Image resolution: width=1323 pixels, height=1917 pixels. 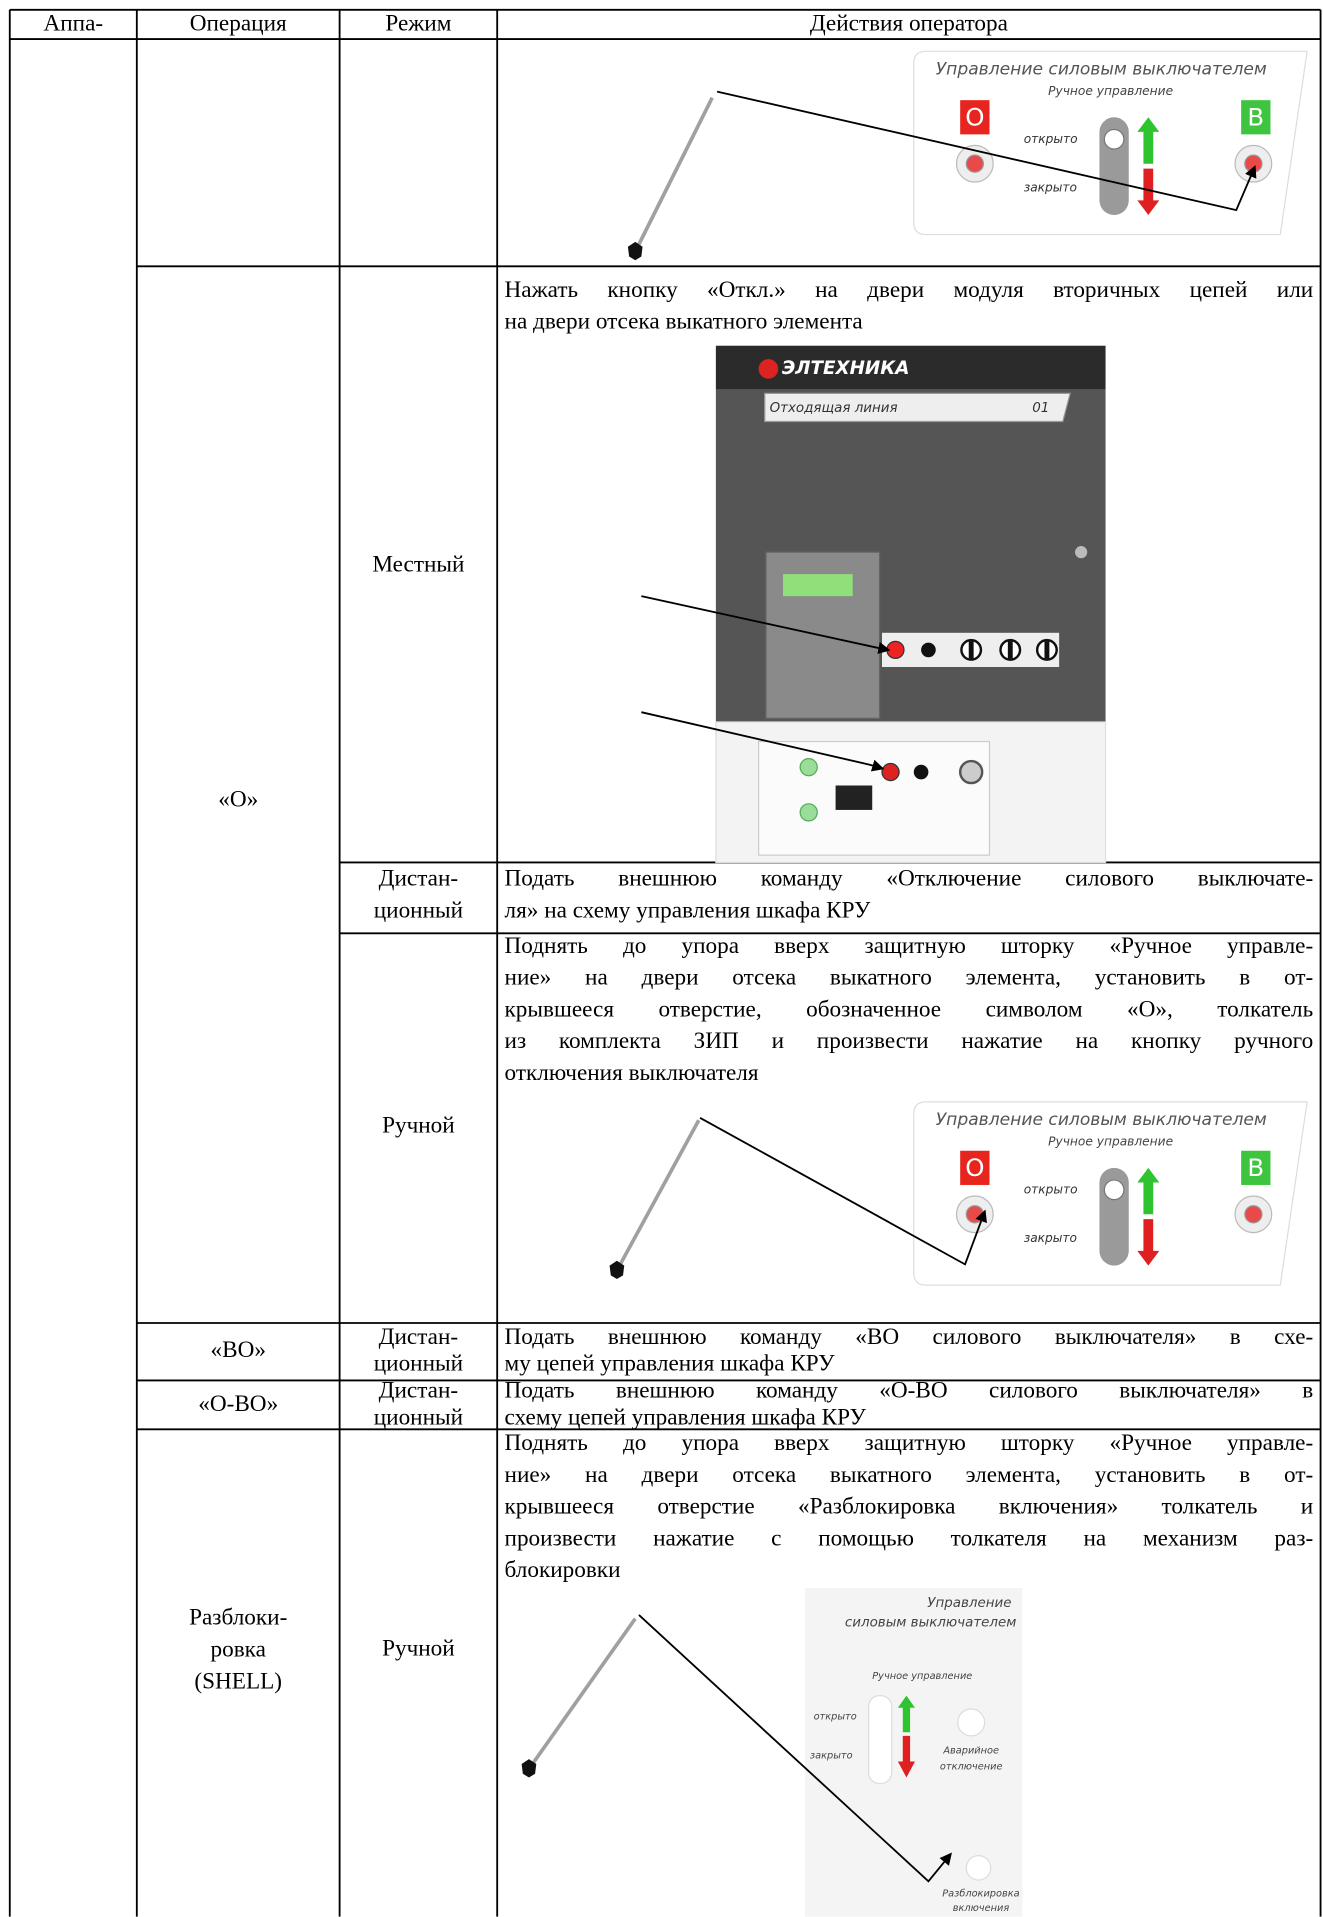 What do you see at coordinates (238, 1681) in the screenshot?
I see `operation-cell: (SHELL)` at bounding box center [238, 1681].